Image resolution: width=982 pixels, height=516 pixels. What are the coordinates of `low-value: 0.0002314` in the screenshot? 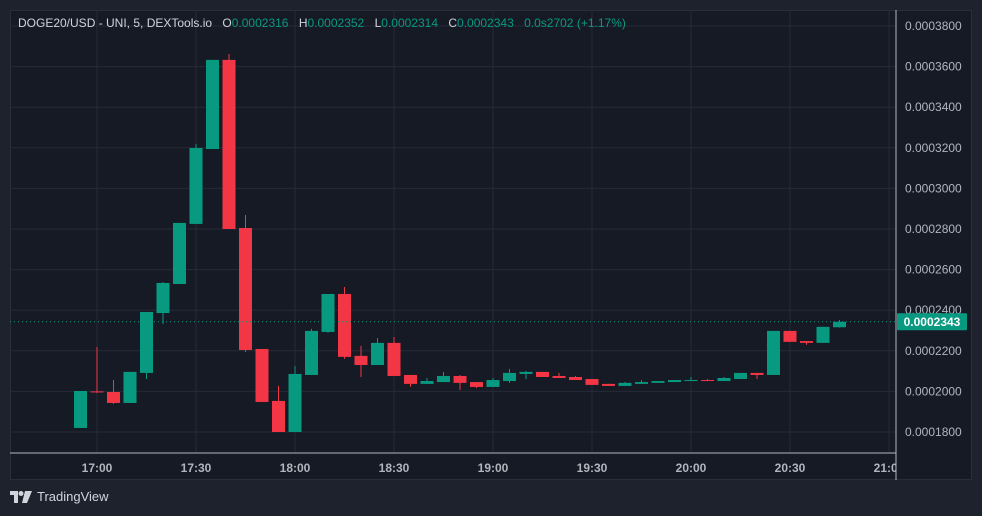 It's located at (409, 23).